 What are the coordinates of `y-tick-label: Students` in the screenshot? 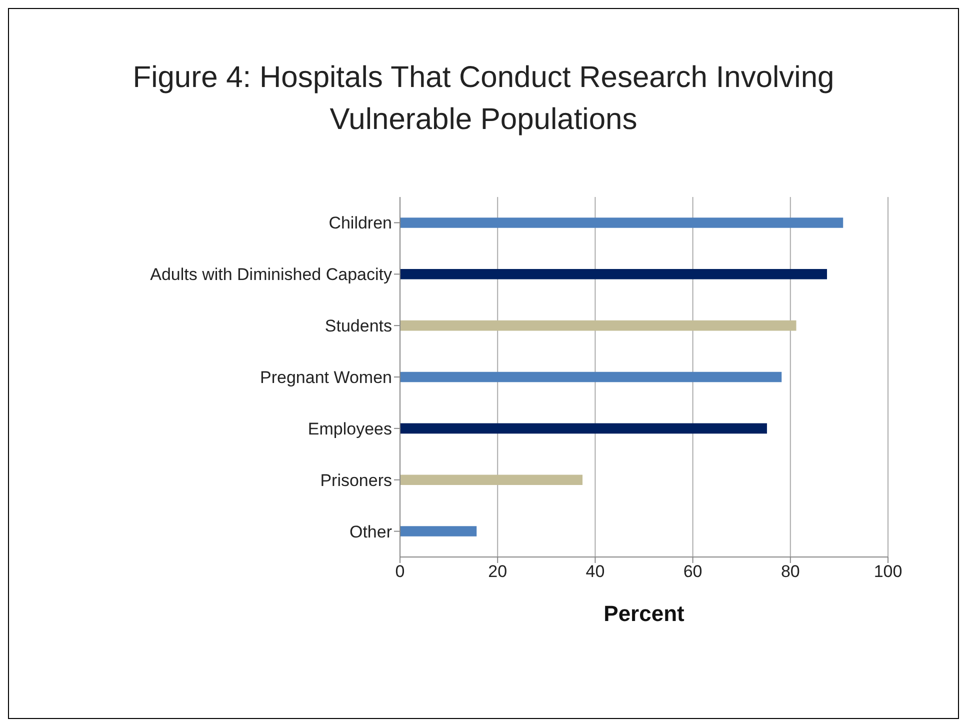 It's located at (358, 326).